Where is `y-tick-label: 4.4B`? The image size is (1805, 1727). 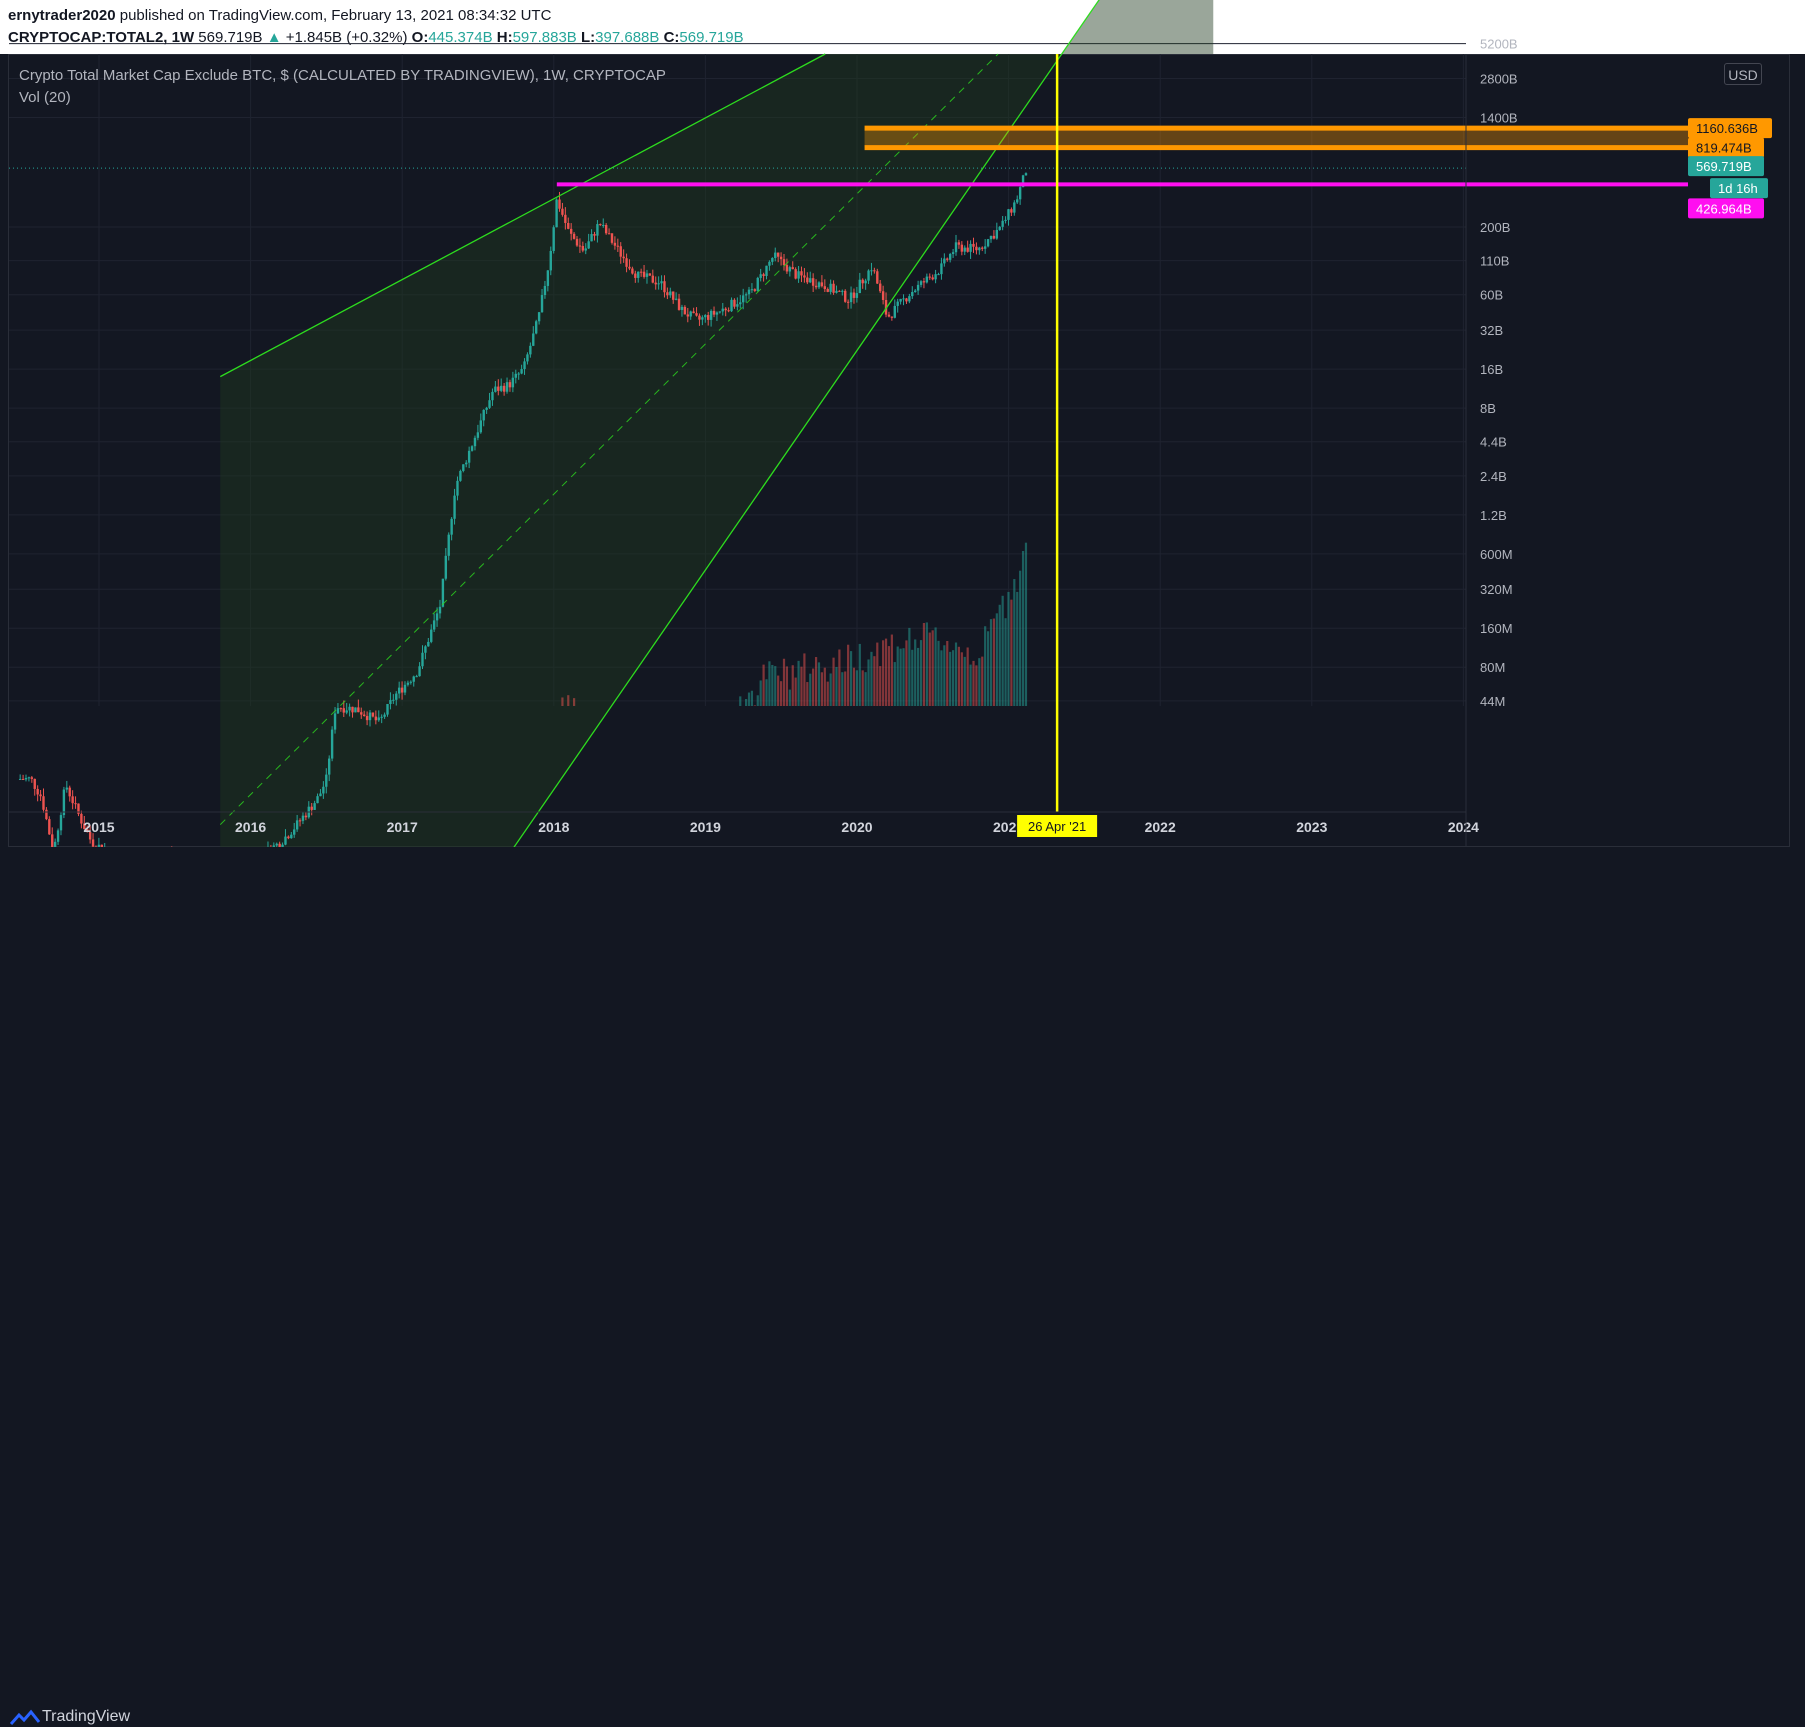 y-tick-label: 4.4B is located at coordinates (1493, 442).